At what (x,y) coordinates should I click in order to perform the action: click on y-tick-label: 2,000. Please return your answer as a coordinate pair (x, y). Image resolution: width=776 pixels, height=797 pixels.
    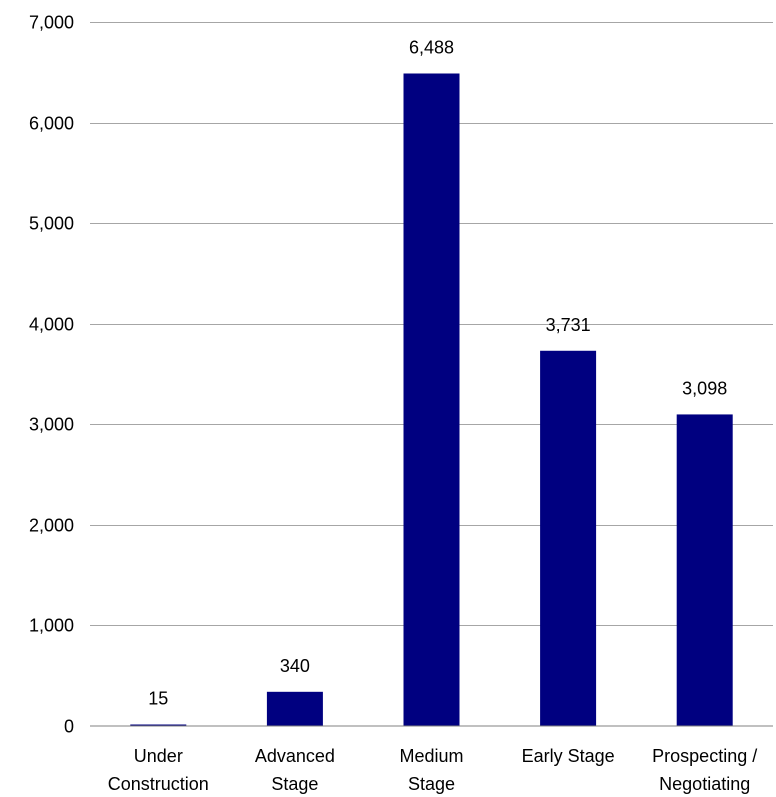
    Looking at the image, I should click on (51, 526).